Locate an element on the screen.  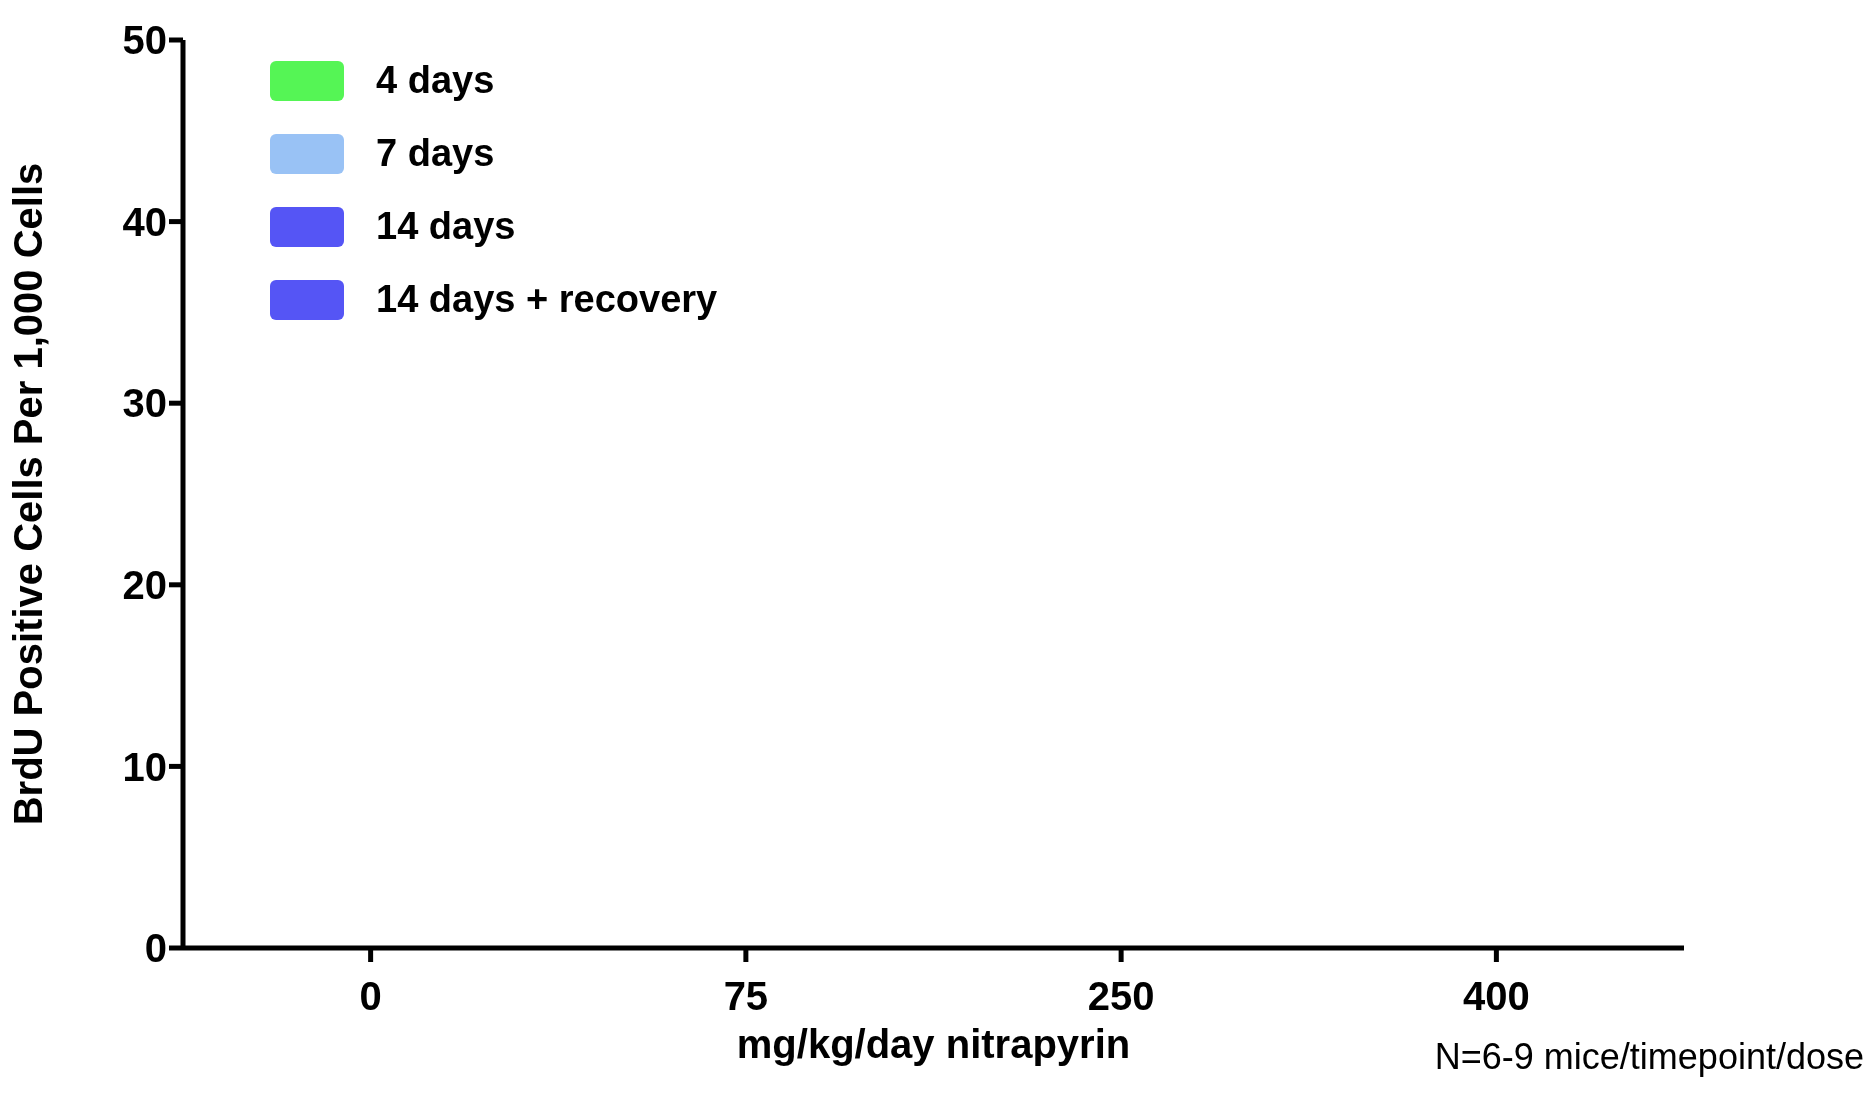
legend-label: 14 days + recovery is located at coordinates (547, 299).